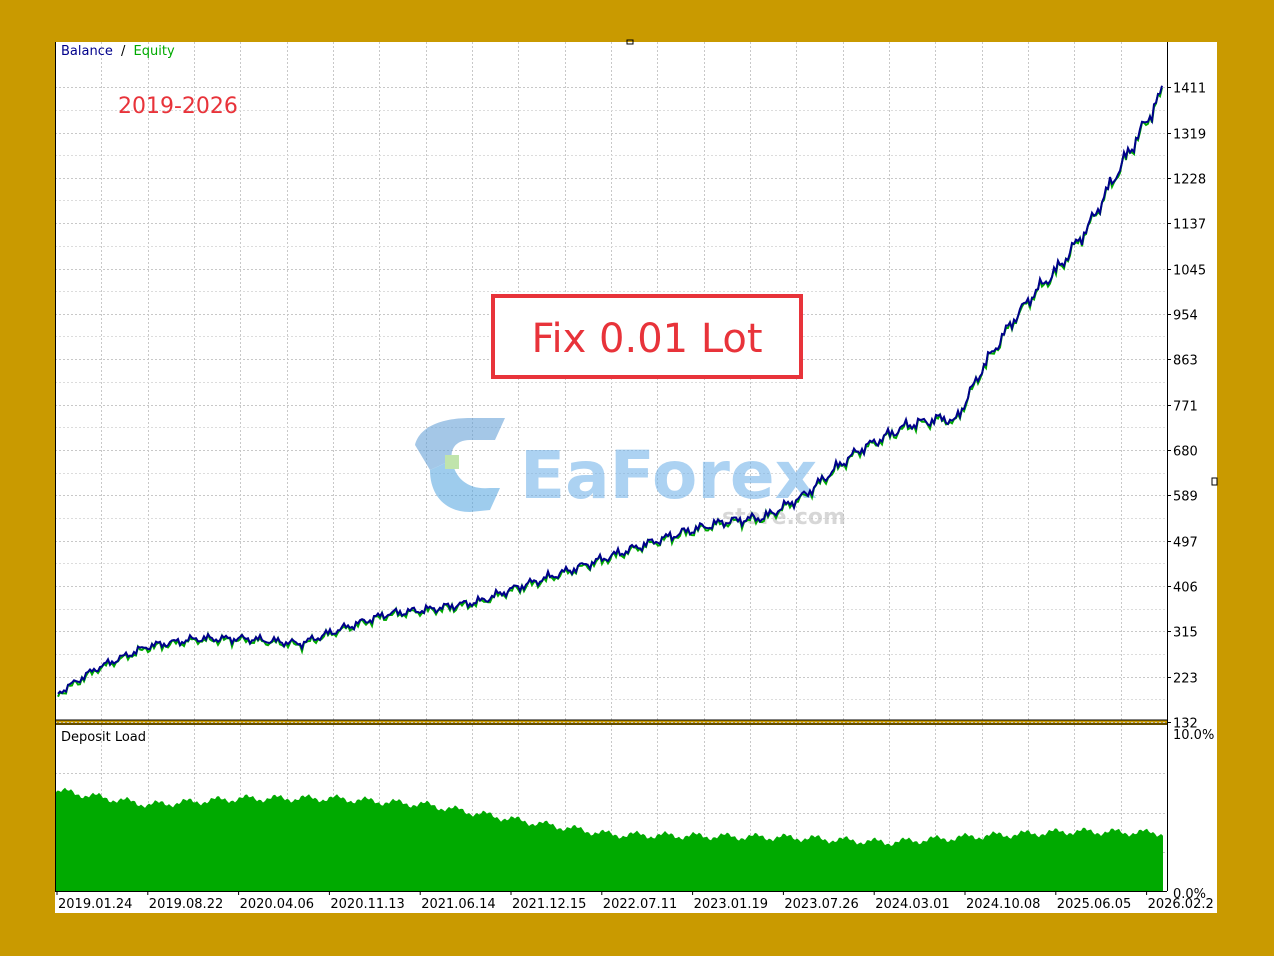  What do you see at coordinates (731, 904) in the screenshot?
I see `x-tick-label: 2023.01.19` at bounding box center [731, 904].